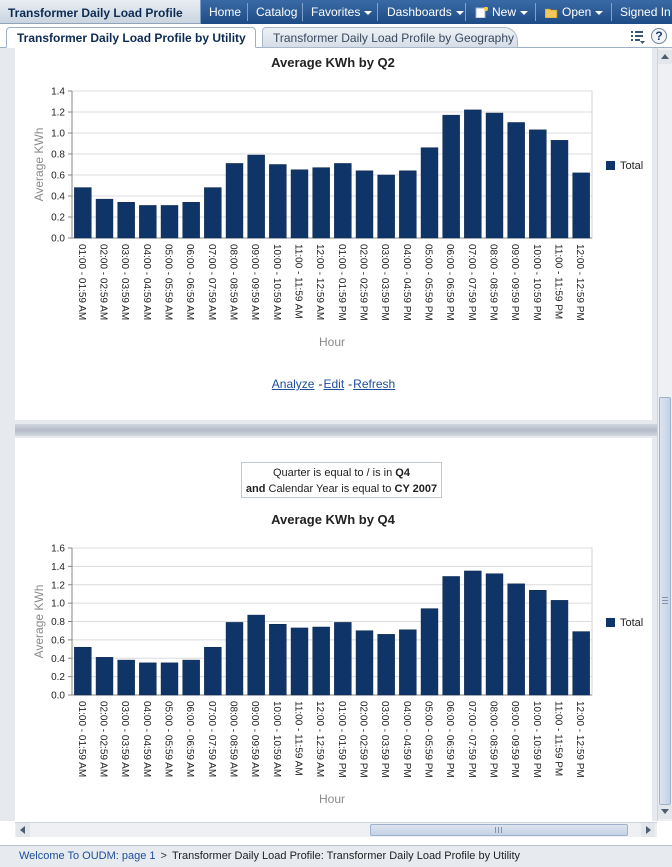 Image resolution: width=672 pixels, height=867 pixels. Describe the element at coordinates (665, 812) in the screenshot. I see `scroll-down-button` at that location.